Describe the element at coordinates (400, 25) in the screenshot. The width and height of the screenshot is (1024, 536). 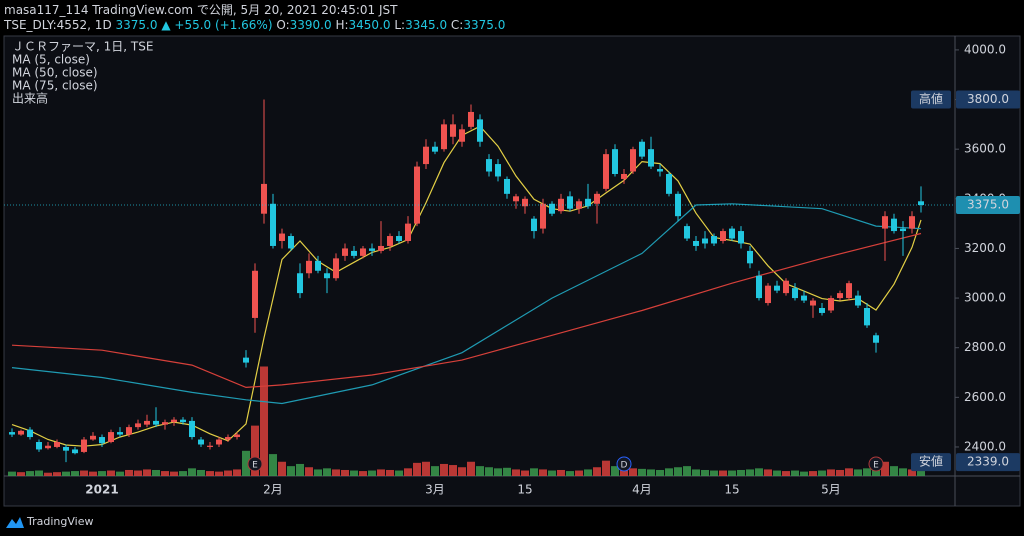
I see `ohlc-key: L:` at that location.